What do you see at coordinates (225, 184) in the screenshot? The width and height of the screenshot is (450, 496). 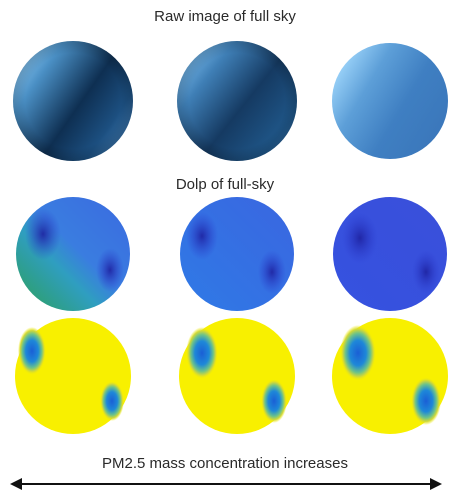 I see `dolp-title: Dolp of full-sky` at bounding box center [225, 184].